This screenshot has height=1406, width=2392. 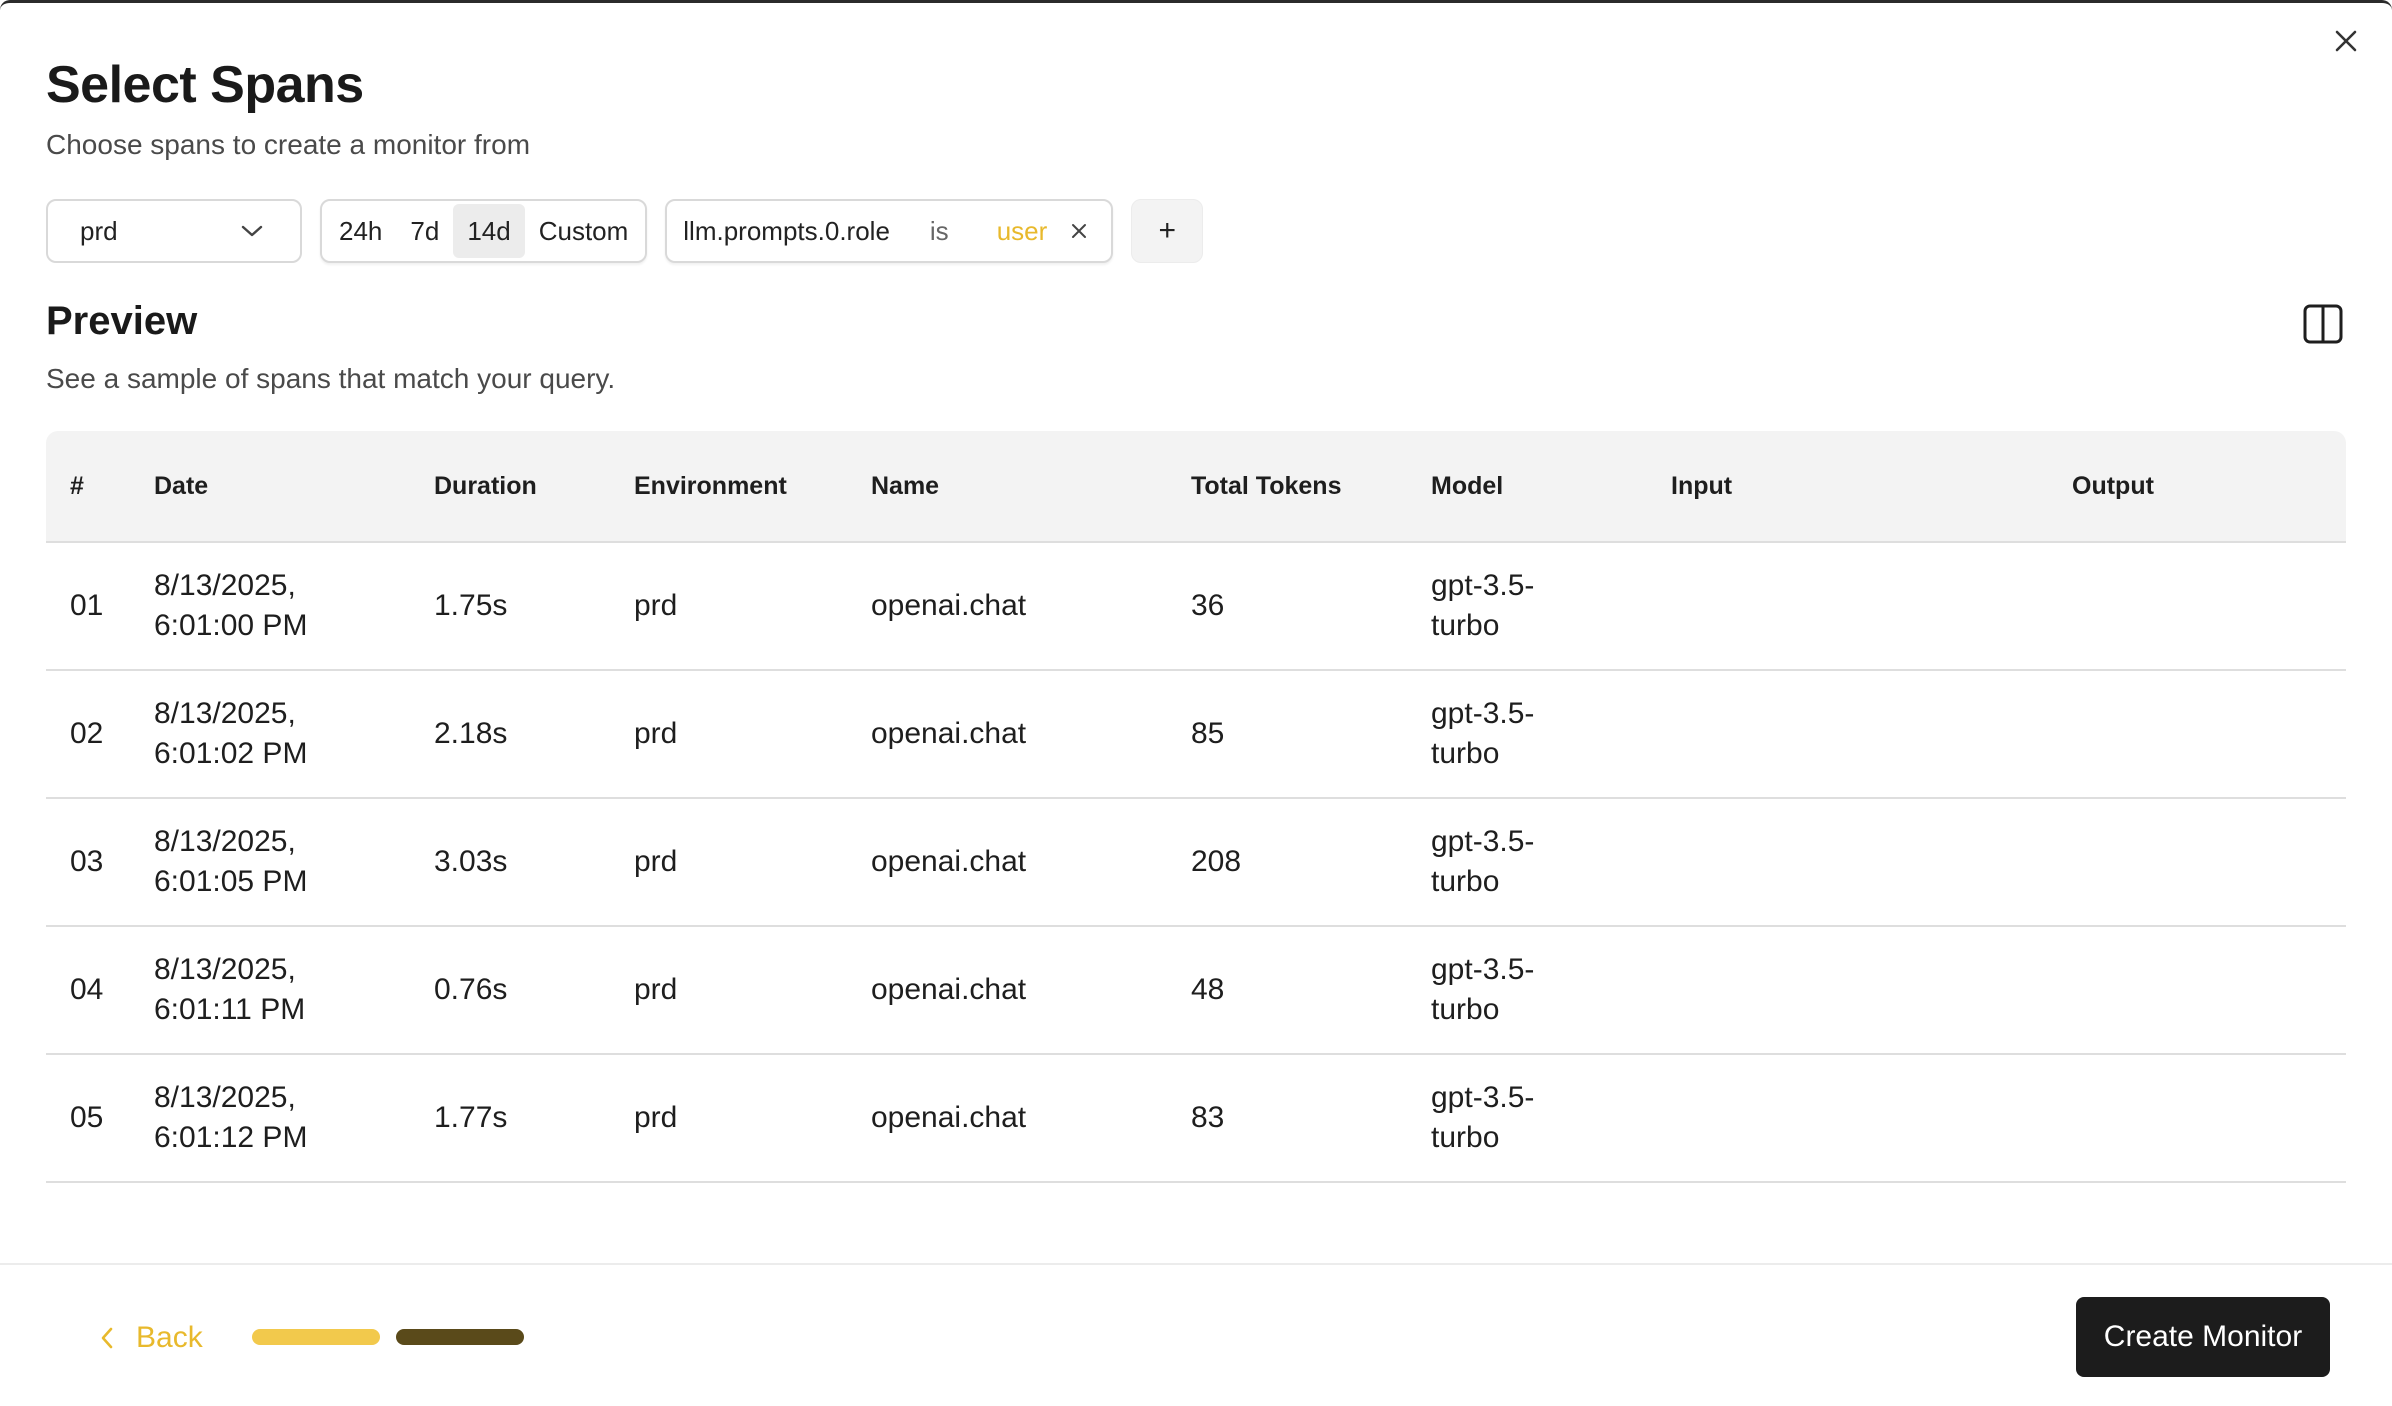 I want to click on cell-total-tokens: 208, so click(x=1311, y=862).